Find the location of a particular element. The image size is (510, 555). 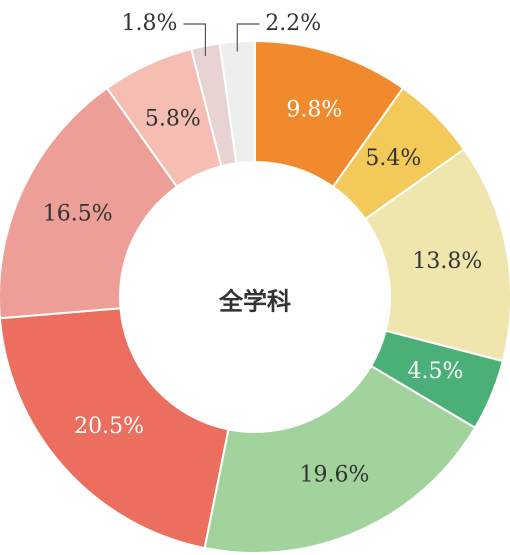

slice-label-4: 19.6% is located at coordinates (334, 475).